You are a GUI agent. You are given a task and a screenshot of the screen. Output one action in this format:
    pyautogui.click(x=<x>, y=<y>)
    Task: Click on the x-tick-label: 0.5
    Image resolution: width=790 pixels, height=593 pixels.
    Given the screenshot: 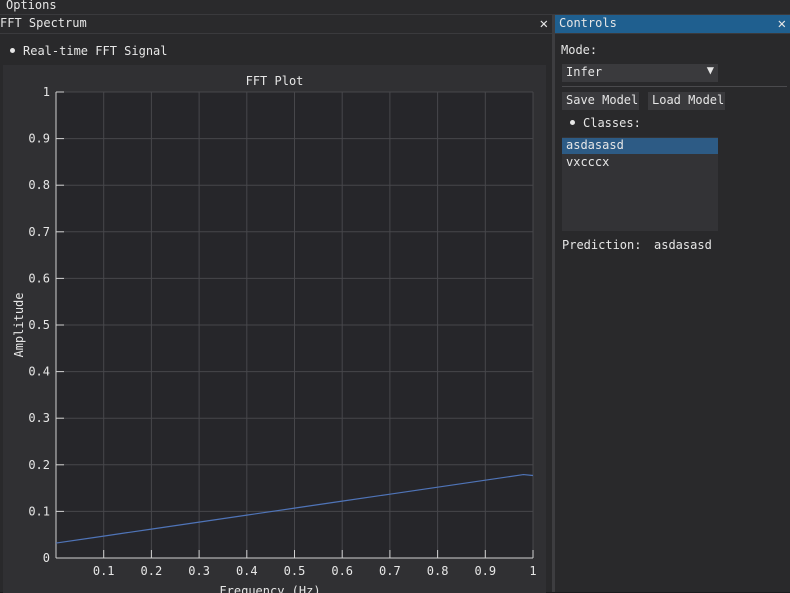 What is the action you would take?
    pyautogui.click(x=295, y=571)
    